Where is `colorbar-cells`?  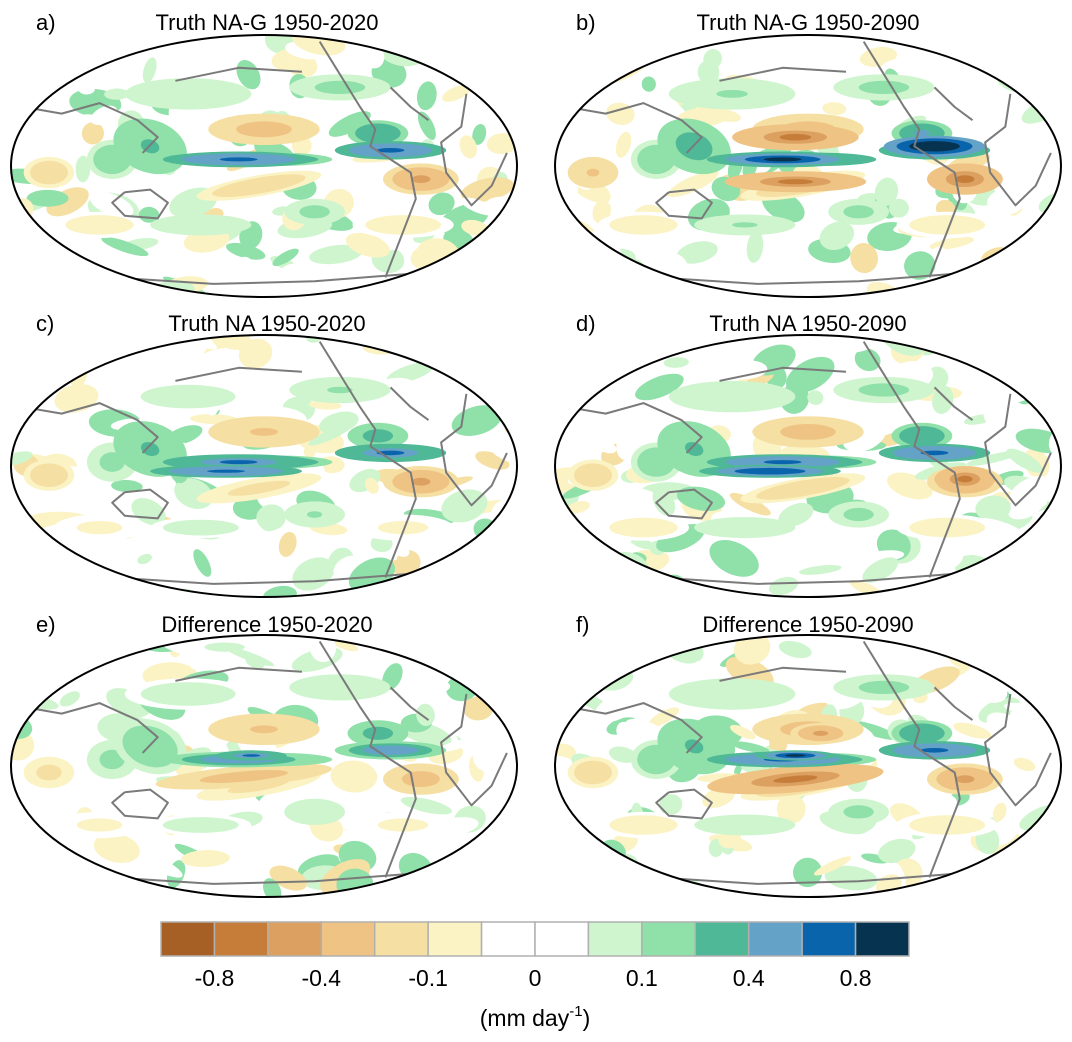
colorbar-cells is located at coordinates (535, 939).